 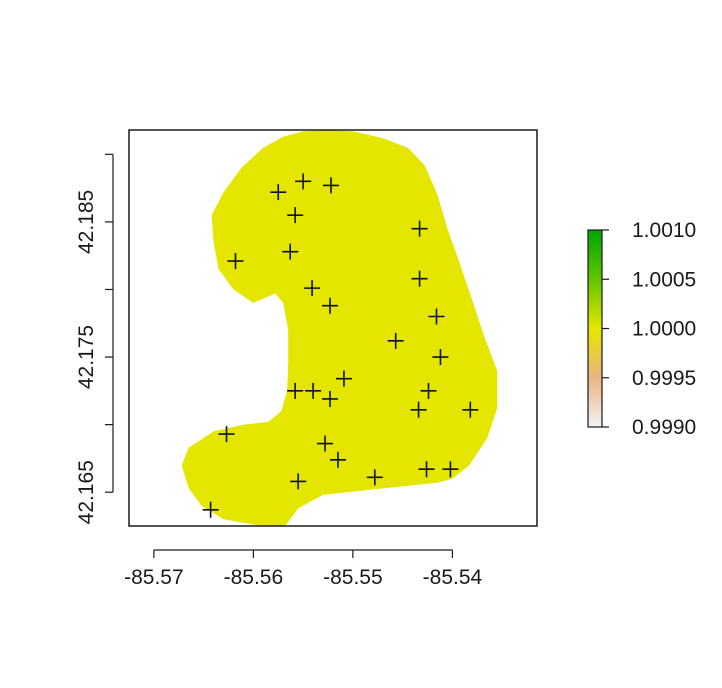 I want to click on colorbar-legend: 0.9990 0.9995 1.0000 1.0005 1.0010, so click(x=641, y=329).